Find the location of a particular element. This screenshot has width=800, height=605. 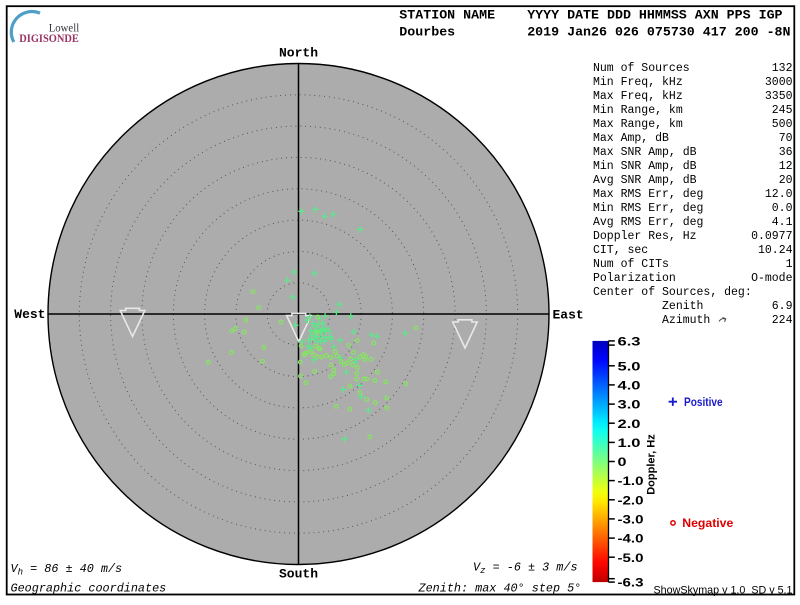

svg-text: Max RMS Err, deg is located at coordinates (648, 194).